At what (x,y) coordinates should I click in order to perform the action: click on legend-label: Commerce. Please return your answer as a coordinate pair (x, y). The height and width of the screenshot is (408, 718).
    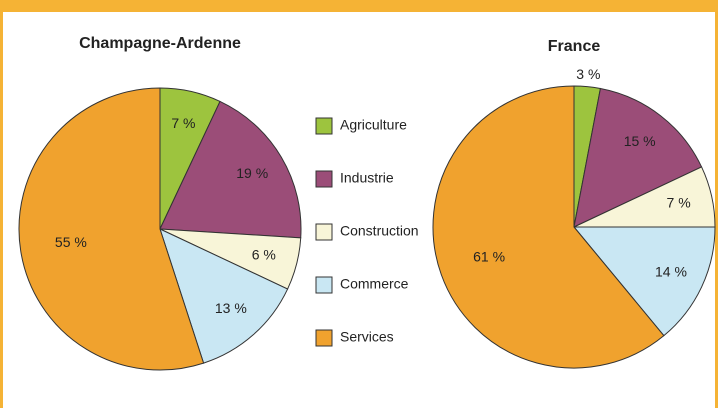
    Looking at the image, I should click on (374, 284).